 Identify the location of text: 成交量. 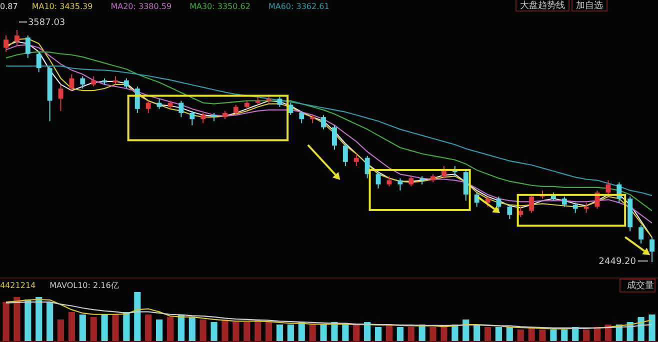
(640, 285).